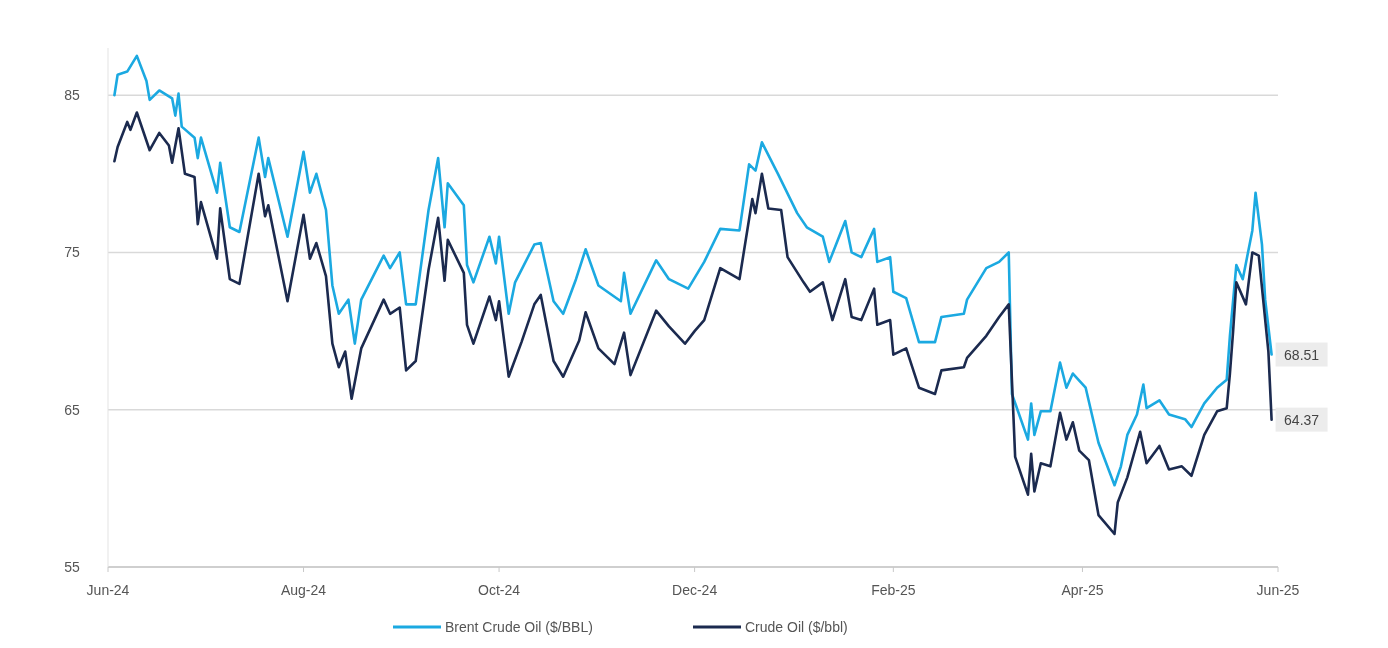 The width and height of the screenshot is (1388, 648). I want to click on y-tick-label: 75, so click(72, 252).